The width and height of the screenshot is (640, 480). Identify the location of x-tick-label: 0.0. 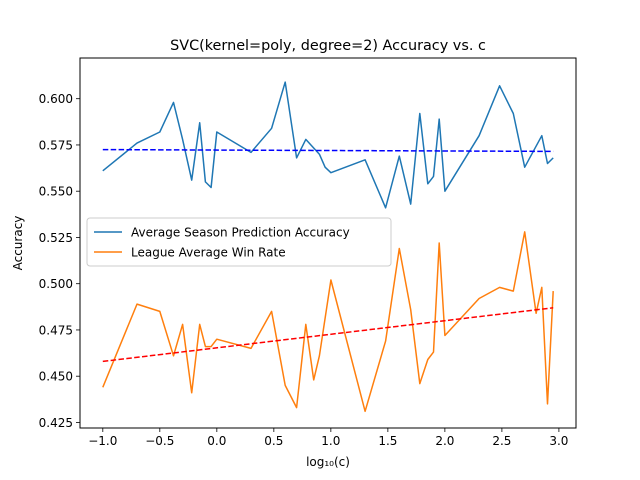
(216, 441).